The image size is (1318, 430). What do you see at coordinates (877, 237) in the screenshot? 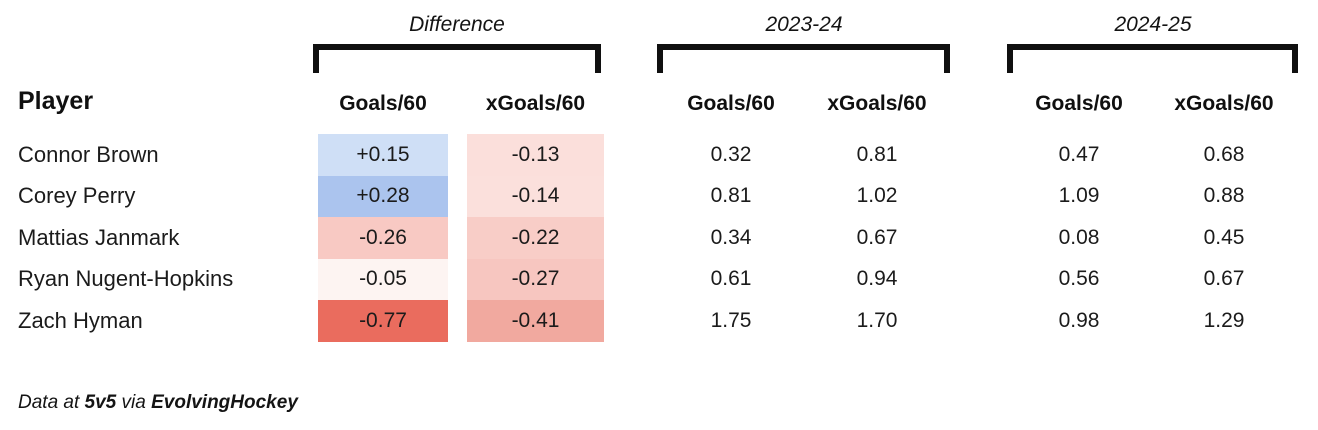
I see `season1-xgoals-cell: 0.67` at bounding box center [877, 237].